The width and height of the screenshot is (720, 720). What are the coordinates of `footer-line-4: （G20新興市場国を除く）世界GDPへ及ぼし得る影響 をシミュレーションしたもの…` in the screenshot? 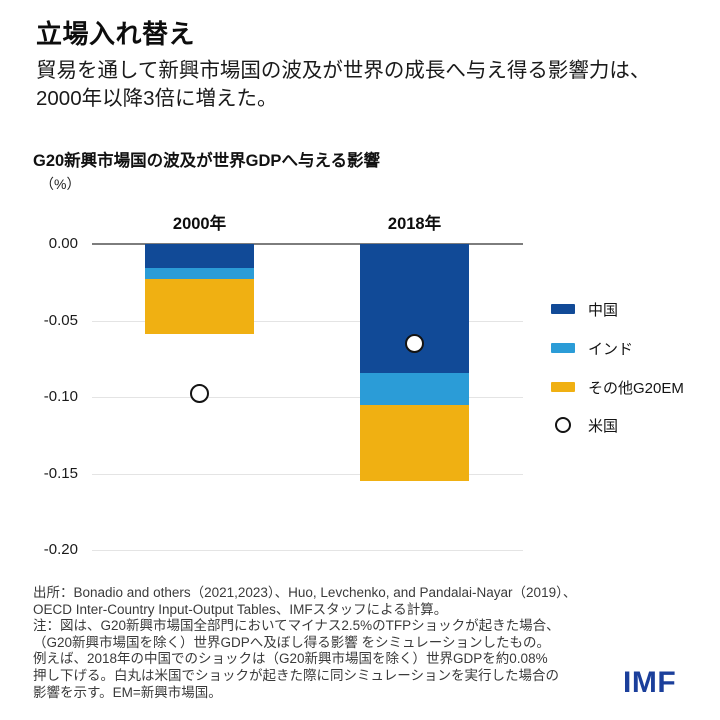 It's located at (291, 642).